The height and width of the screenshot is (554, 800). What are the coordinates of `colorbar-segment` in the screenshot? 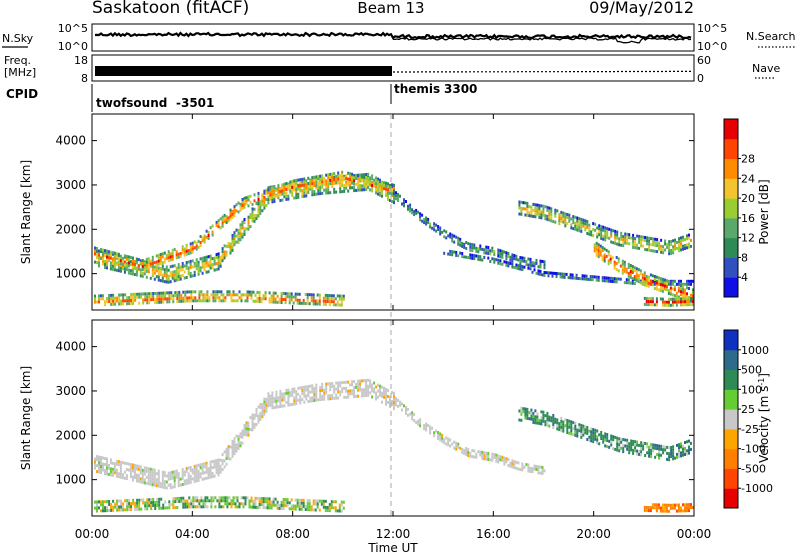 It's located at (731, 208).